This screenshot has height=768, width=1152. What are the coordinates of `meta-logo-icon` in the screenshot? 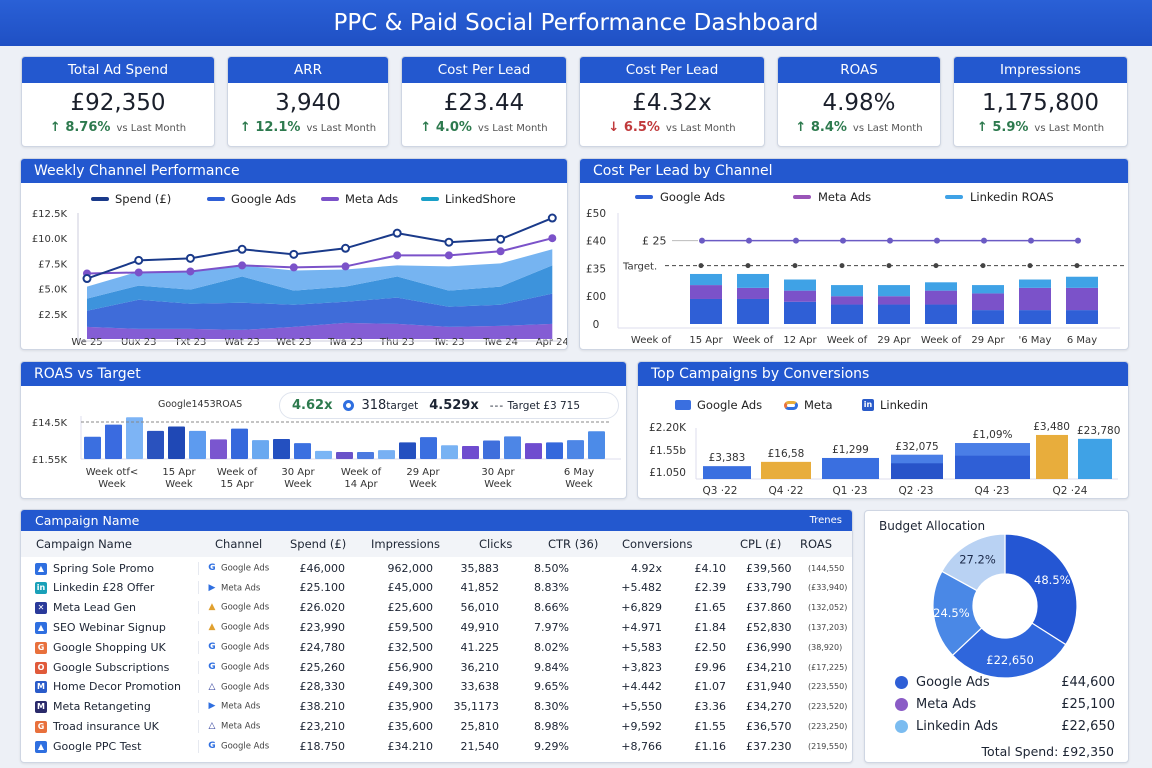 It's located at (791, 405).